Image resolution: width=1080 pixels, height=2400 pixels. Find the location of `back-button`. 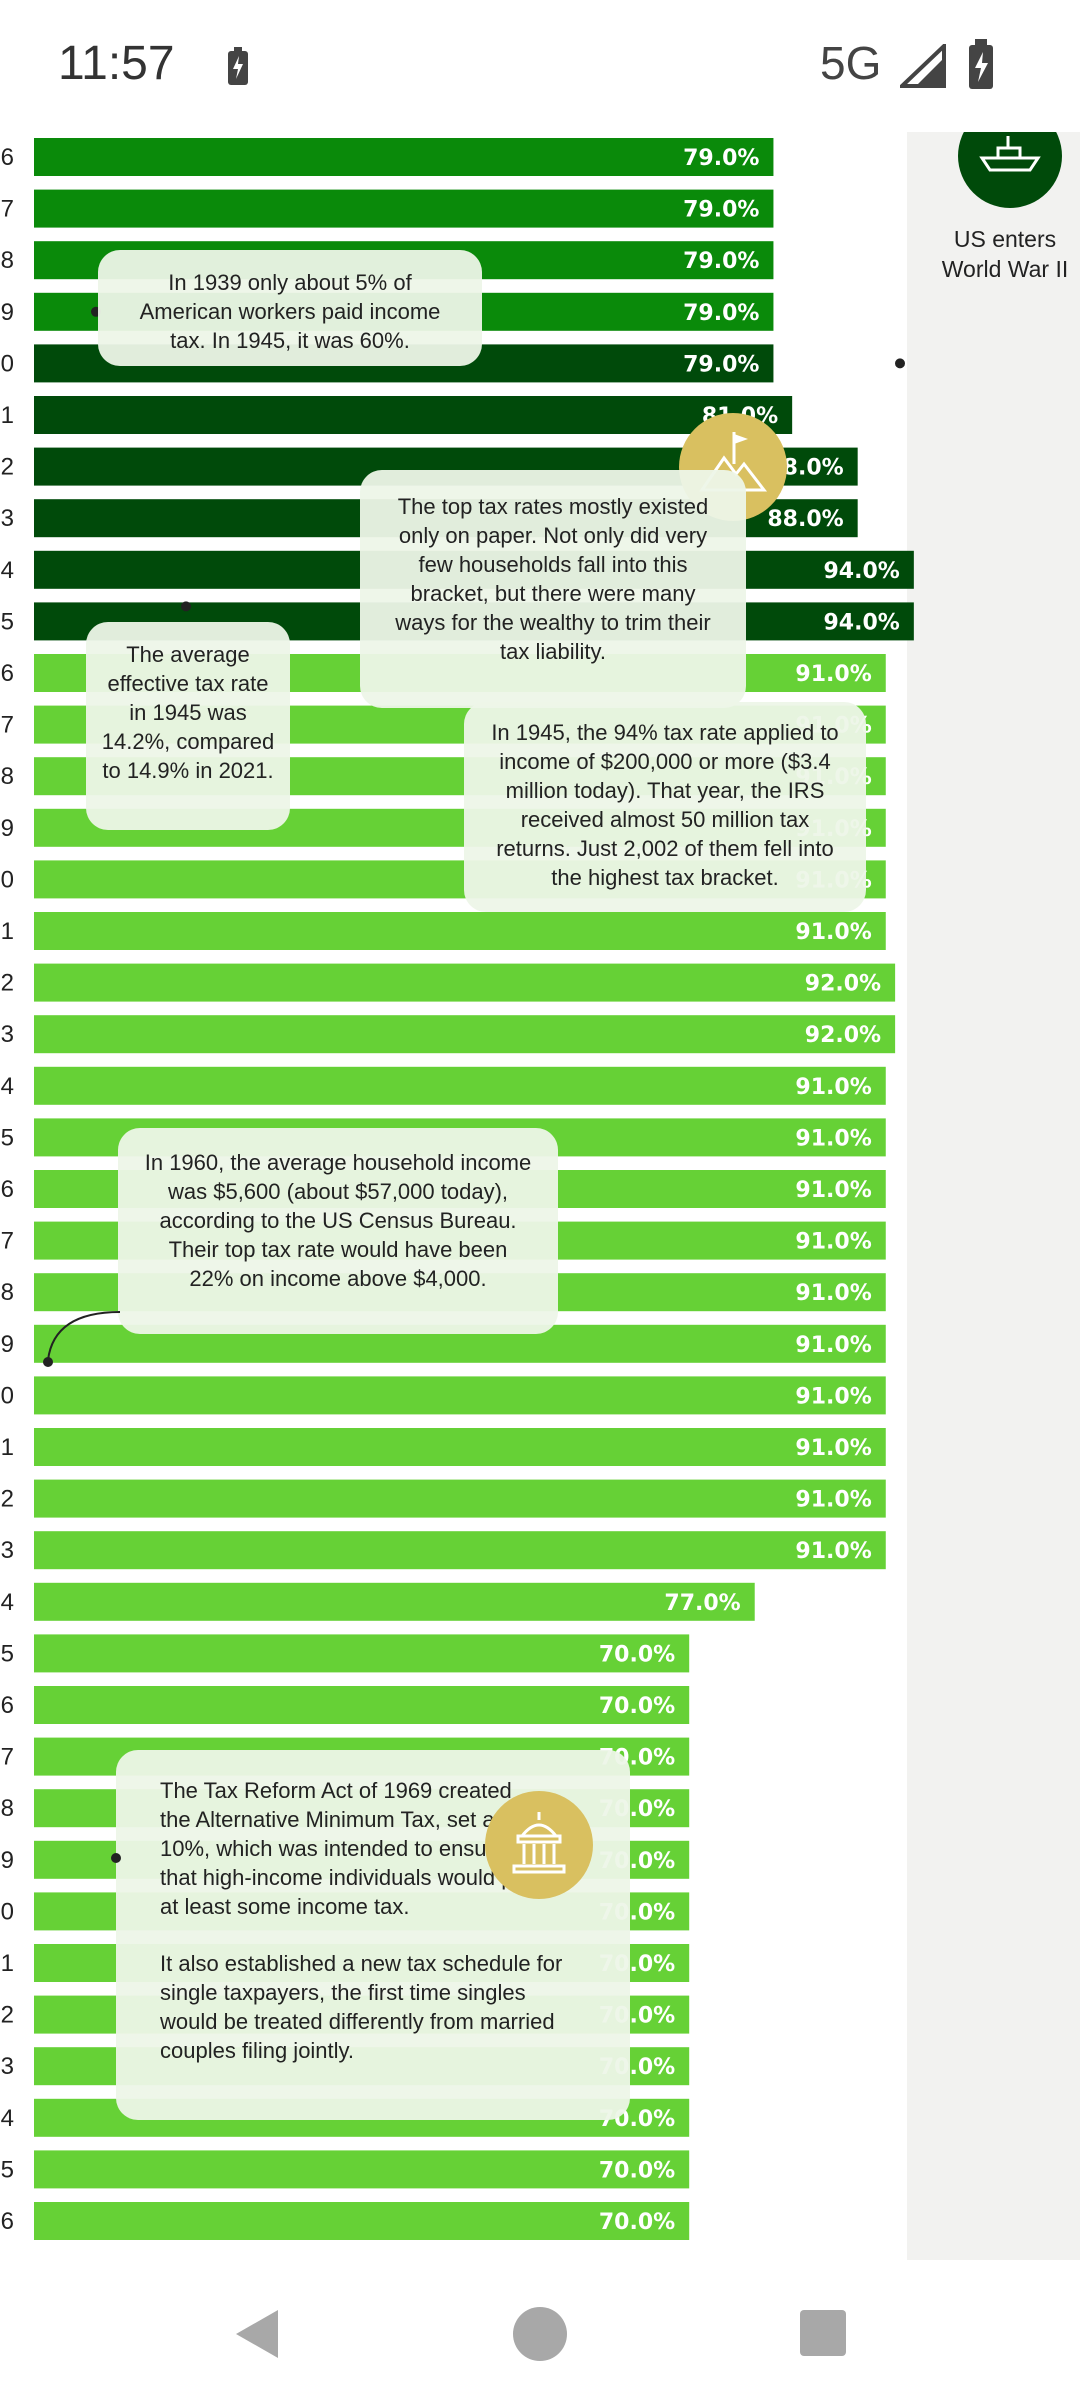

back-button is located at coordinates (257, 2334).